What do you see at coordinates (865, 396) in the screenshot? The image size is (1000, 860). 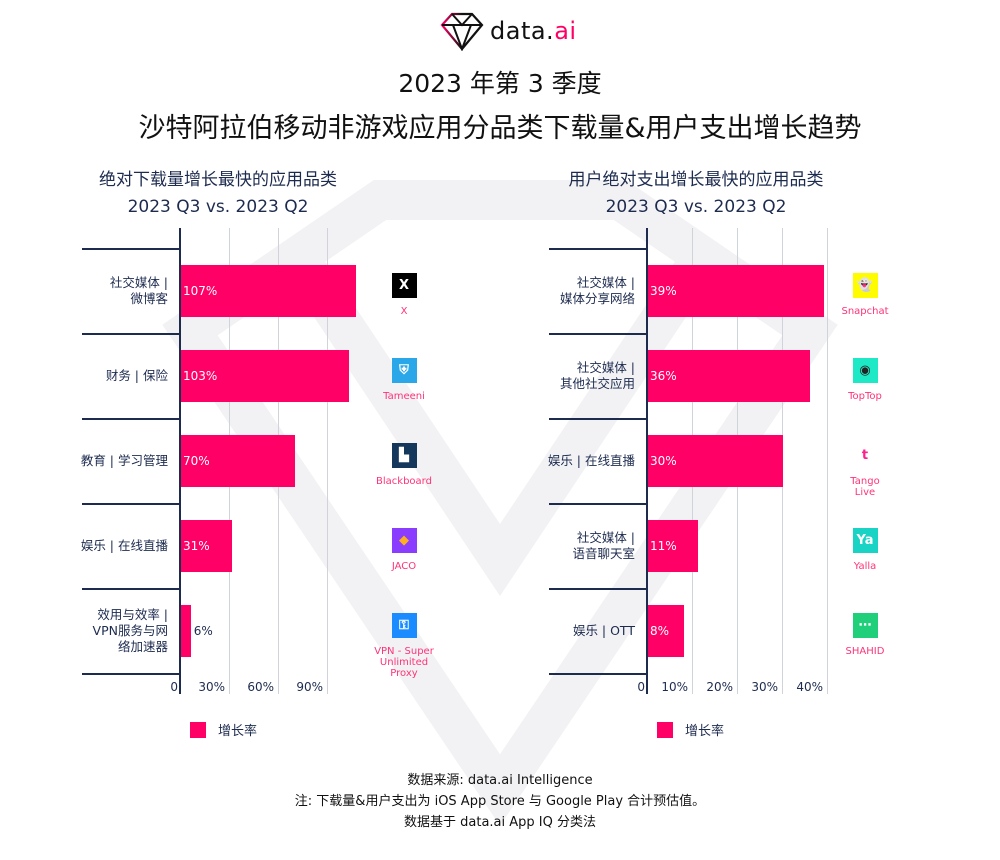 I see `app-name: TopTop` at bounding box center [865, 396].